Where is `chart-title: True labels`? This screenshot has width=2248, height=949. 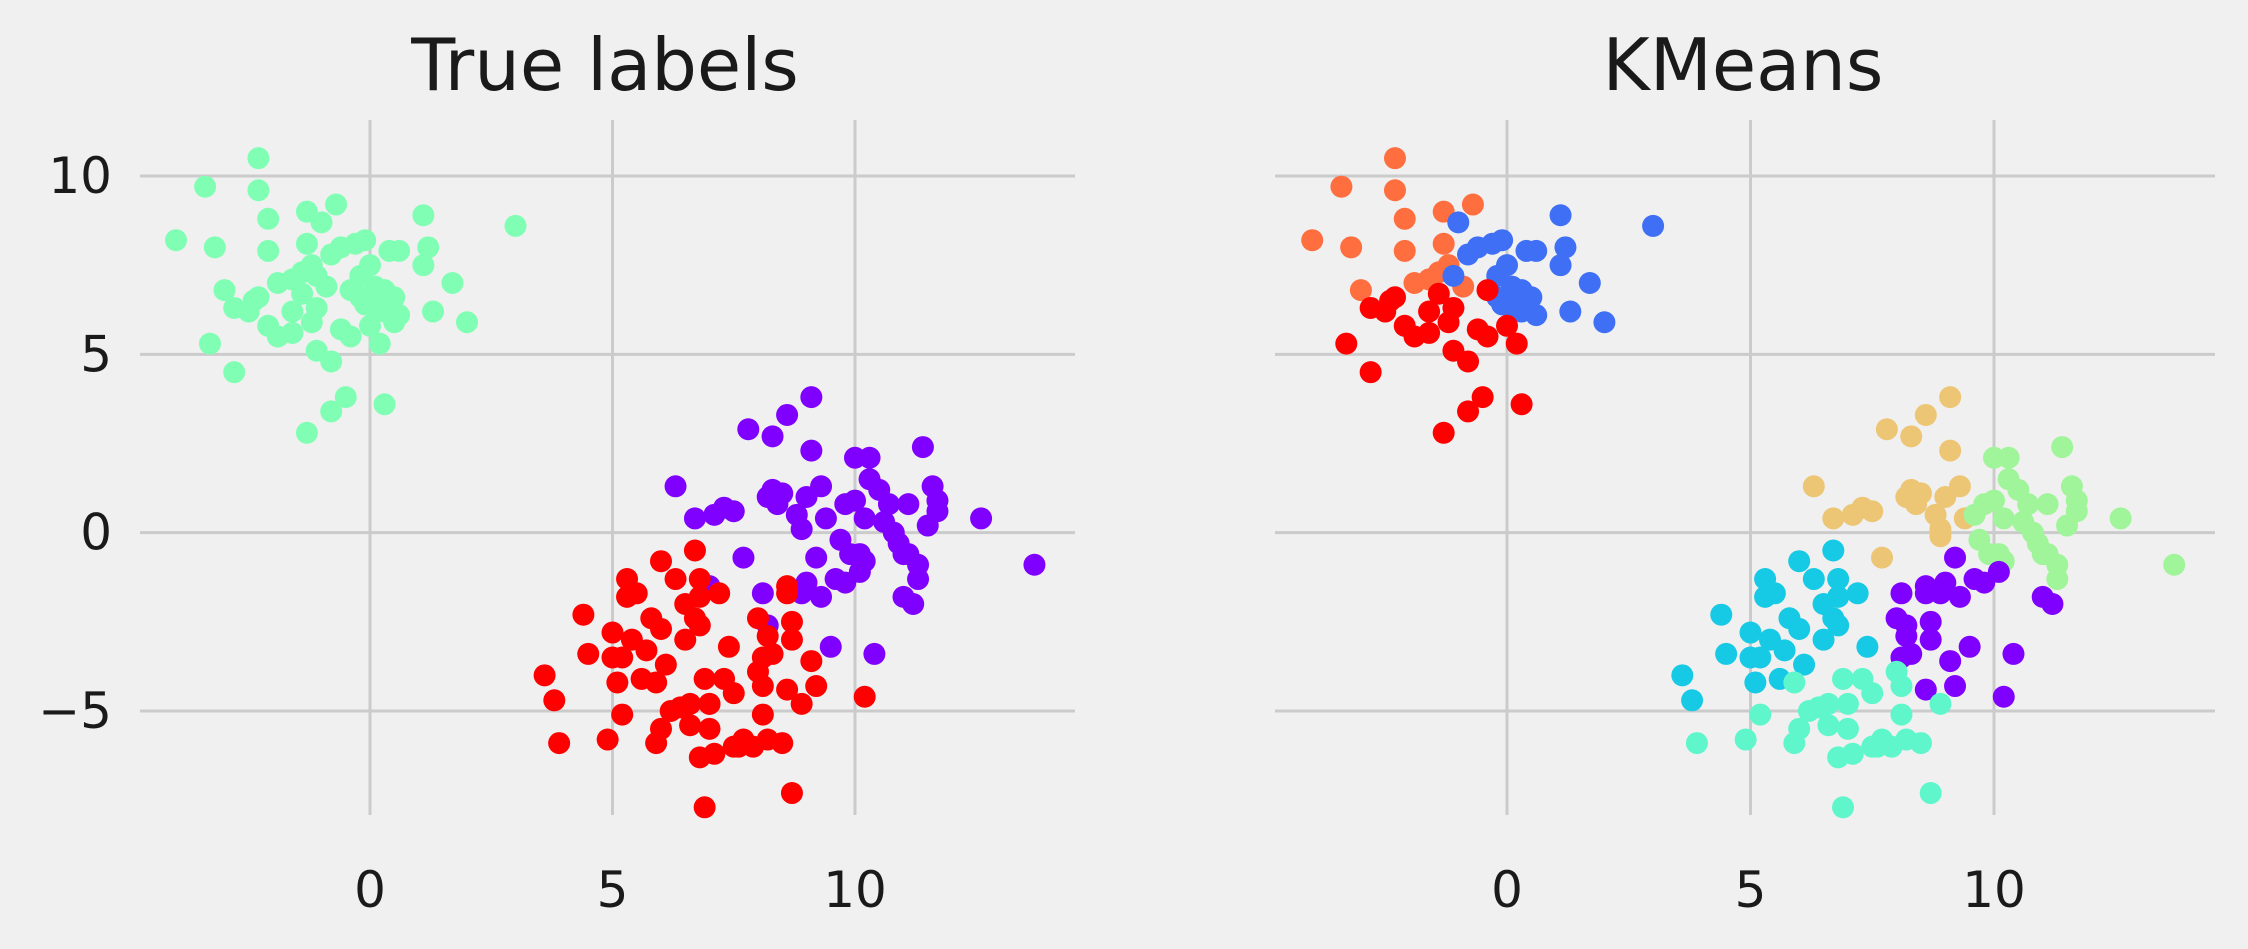 chart-title: True labels is located at coordinates (604, 65).